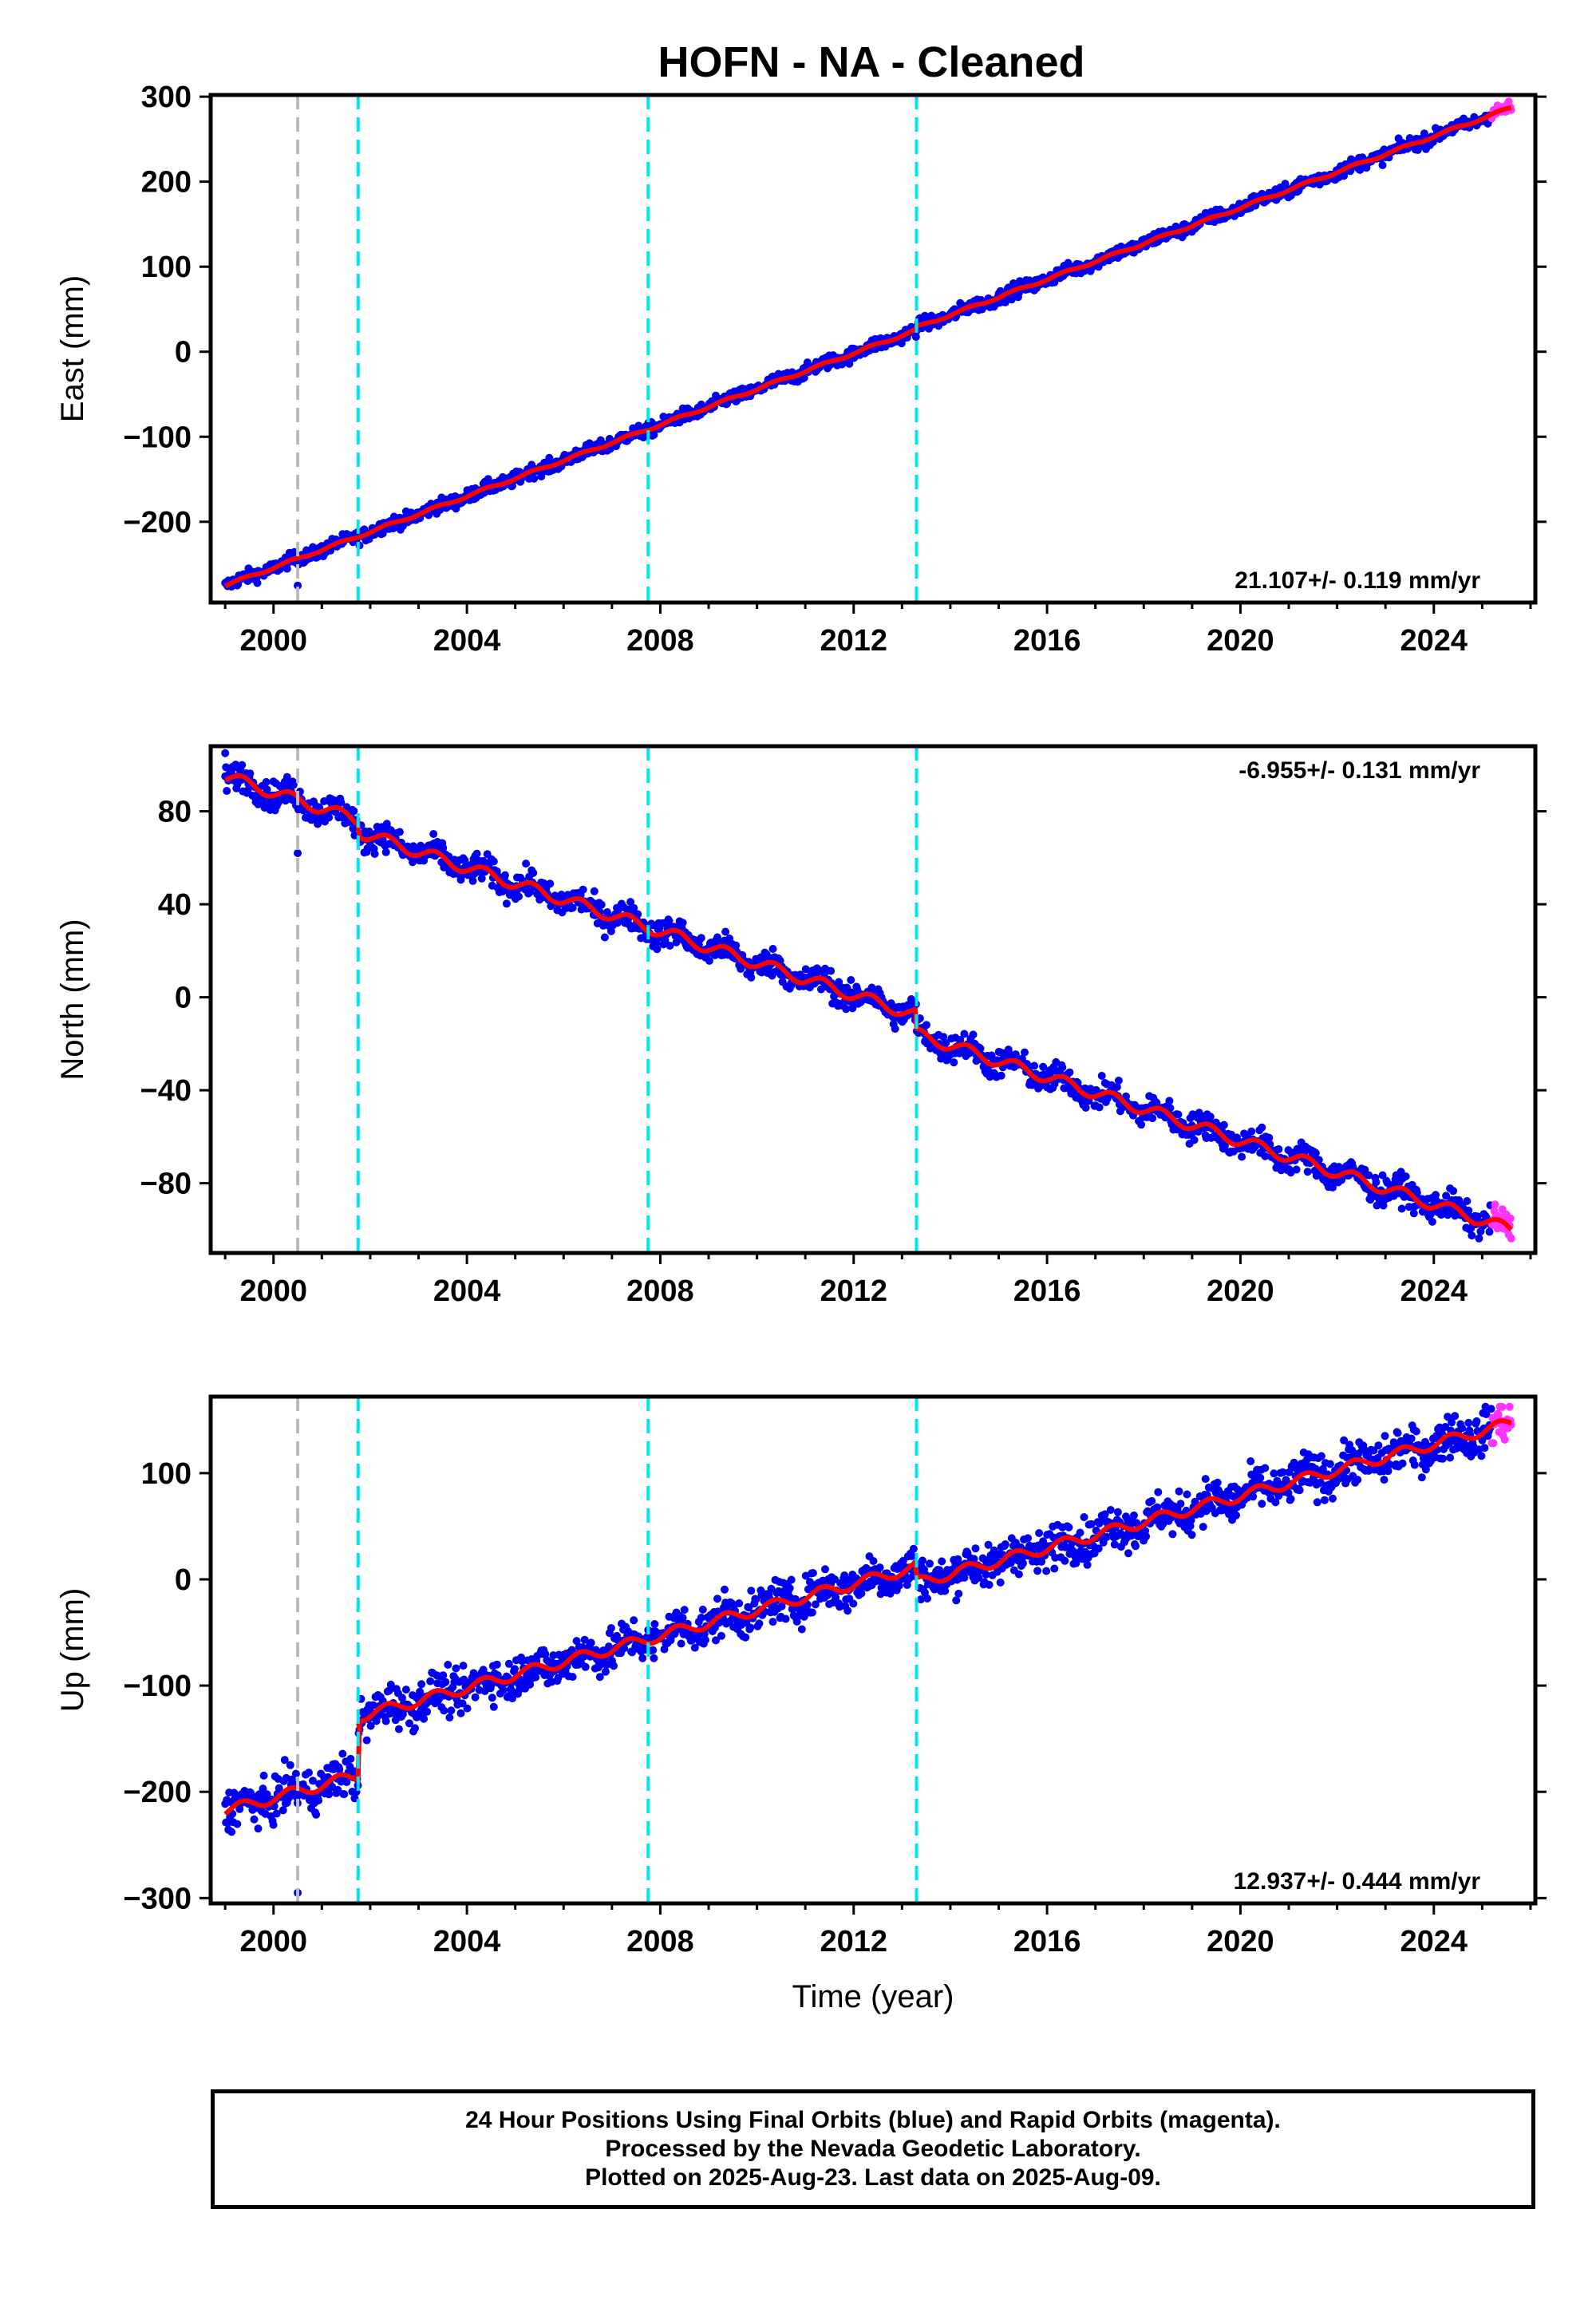 Image resolution: width=1596 pixels, height=2316 pixels. What do you see at coordinates (72, 1650) in the screenshot?
I see `up-y-axis-label: Up (mm)` at bounding box center [72, 1650].